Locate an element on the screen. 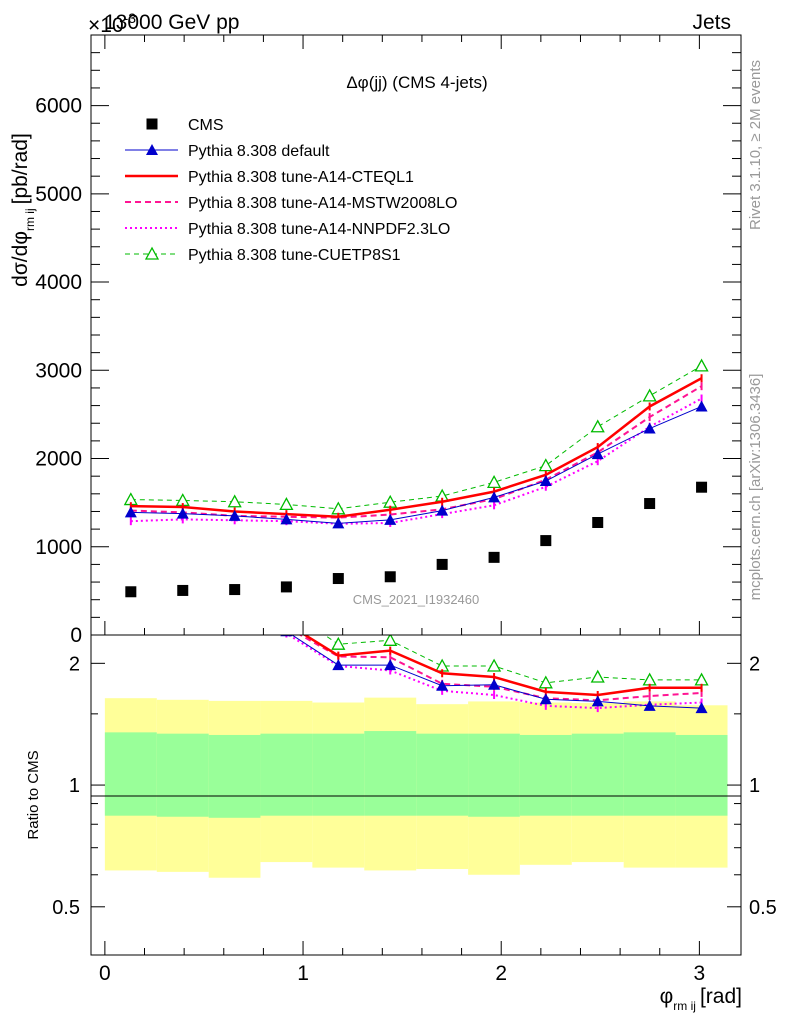  y-axis-subscript: rm ij is located at coordinates (30, 219).